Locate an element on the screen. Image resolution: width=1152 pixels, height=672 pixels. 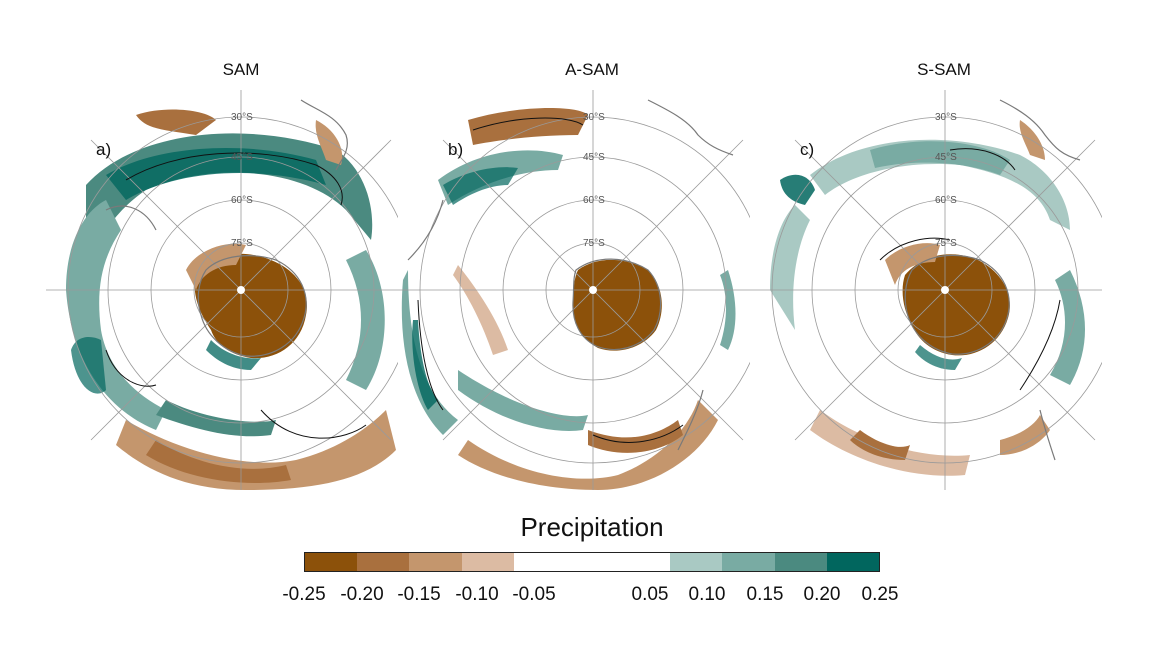
panel-title-sam: SAM is located at coordinates (241, 69).